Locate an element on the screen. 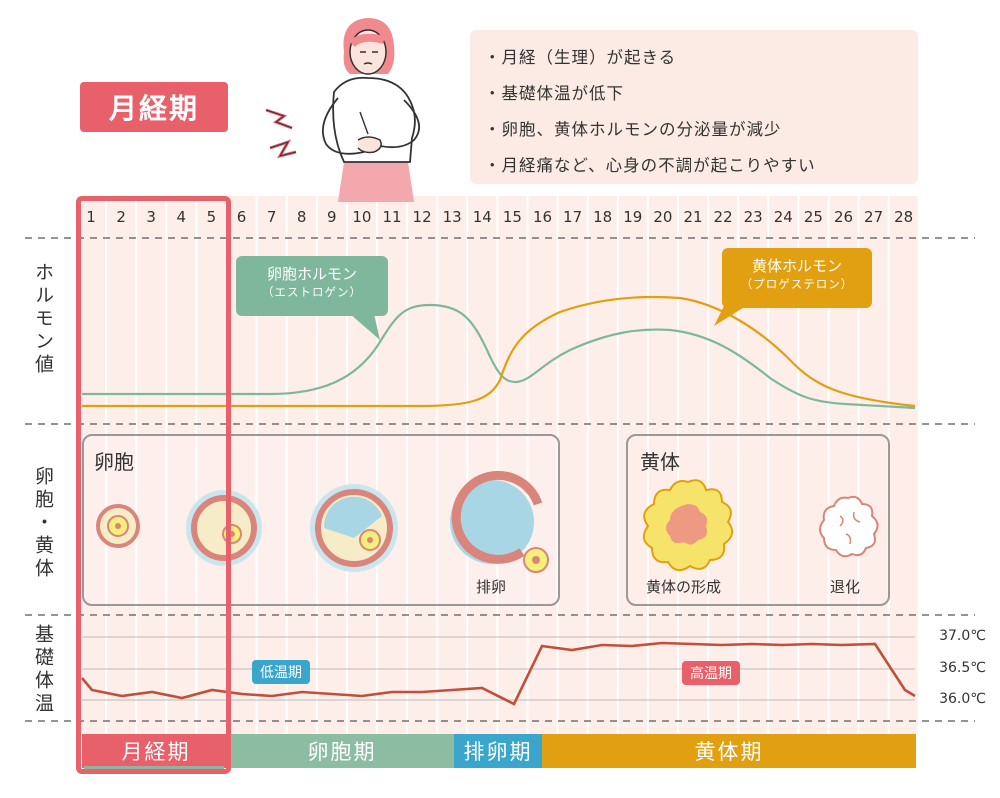 The height and width of the screenshot is (798, 1000). regression-label: 退化 is located at coordinates (845, 587).